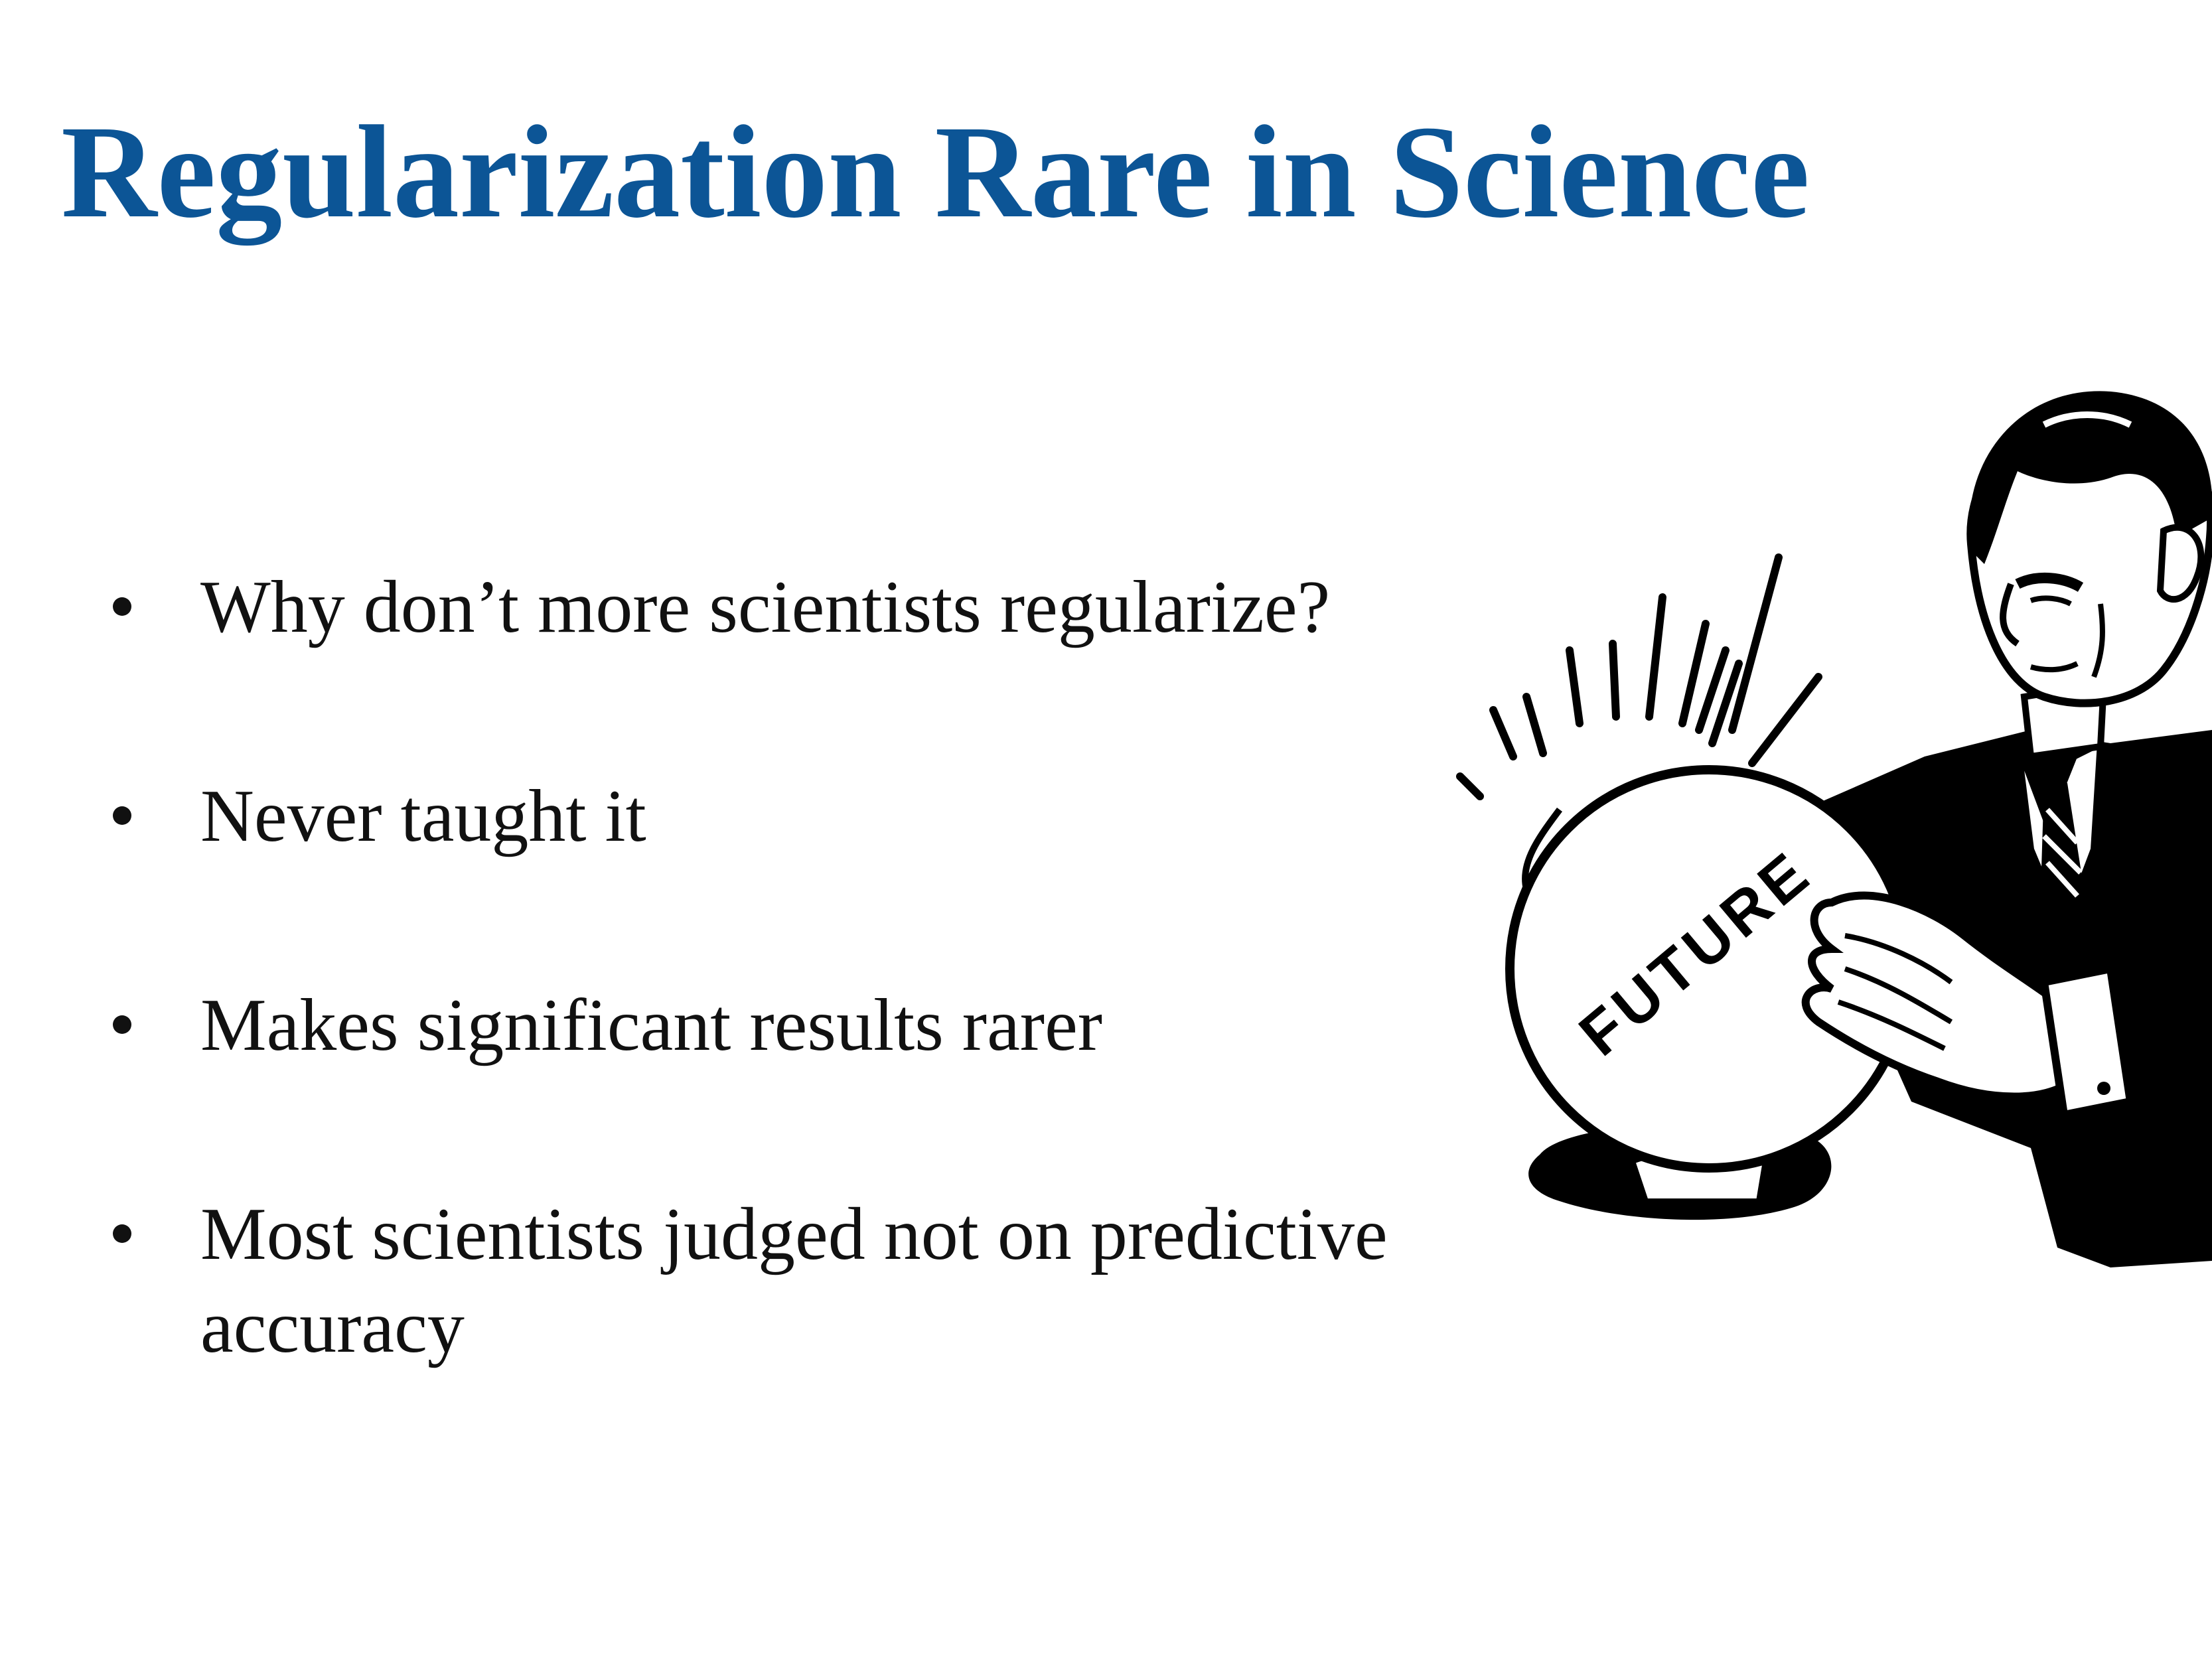 This screenshot has height=1659, width=2212. I want to click on bullet-item: Why don’t more scientists regularize?, so click(753, 607).